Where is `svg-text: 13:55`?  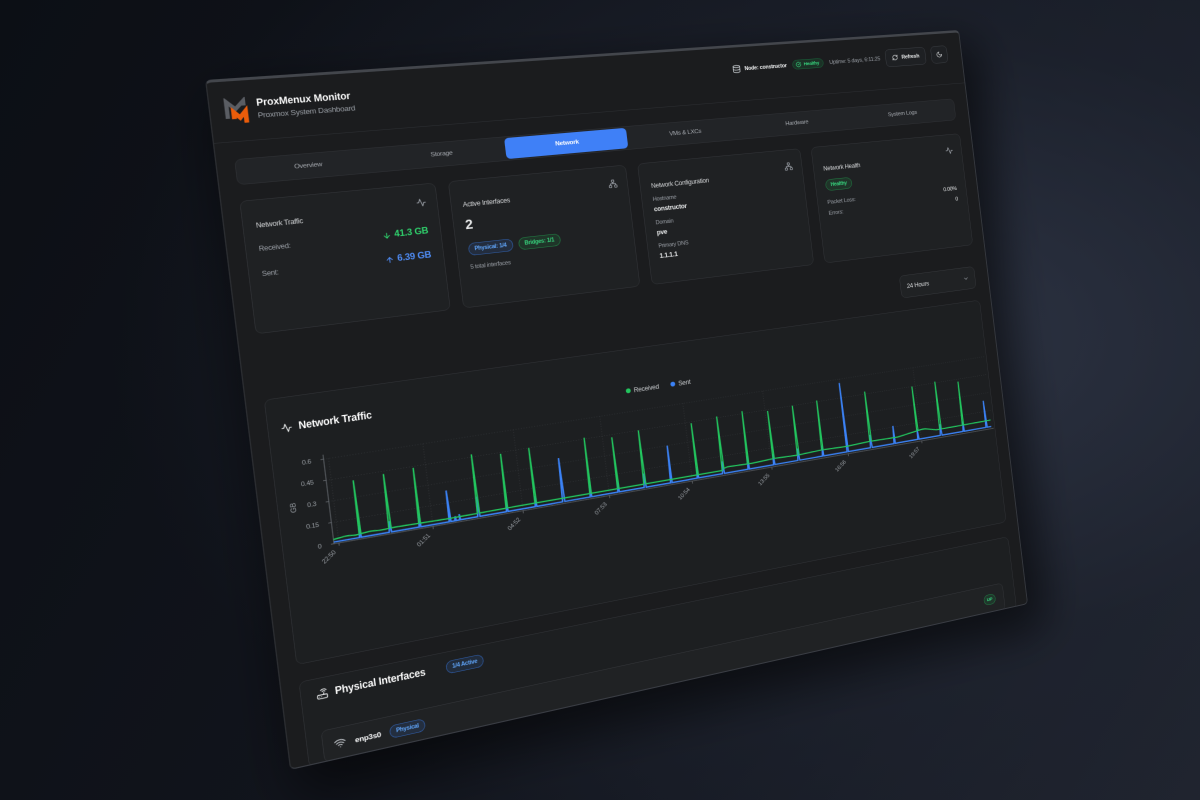
svg-text: 13:55 is located at coordinates (765, 480).